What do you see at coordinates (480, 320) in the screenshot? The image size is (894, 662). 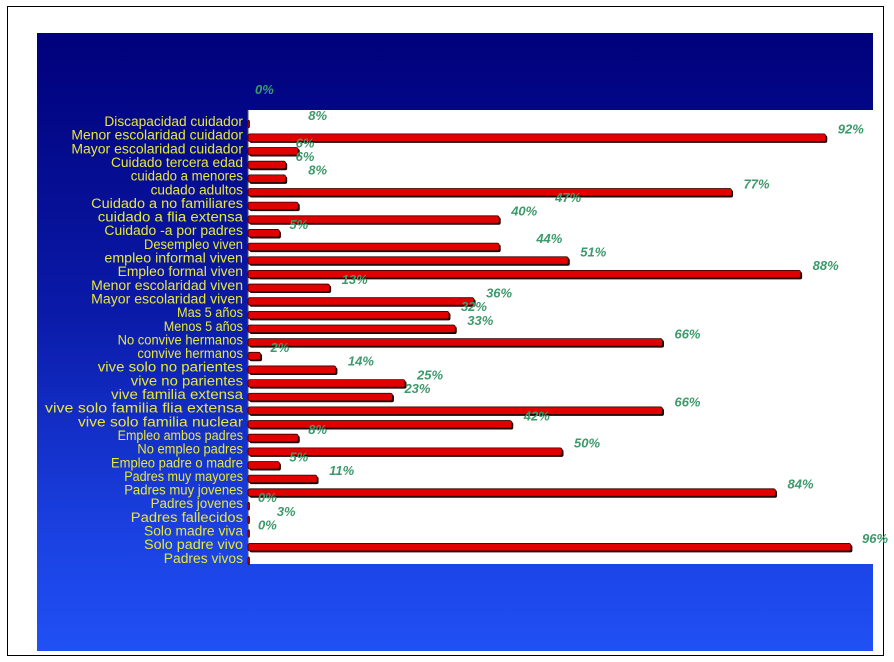 I see `value-label: 33%` at bounding box center [480, 320].